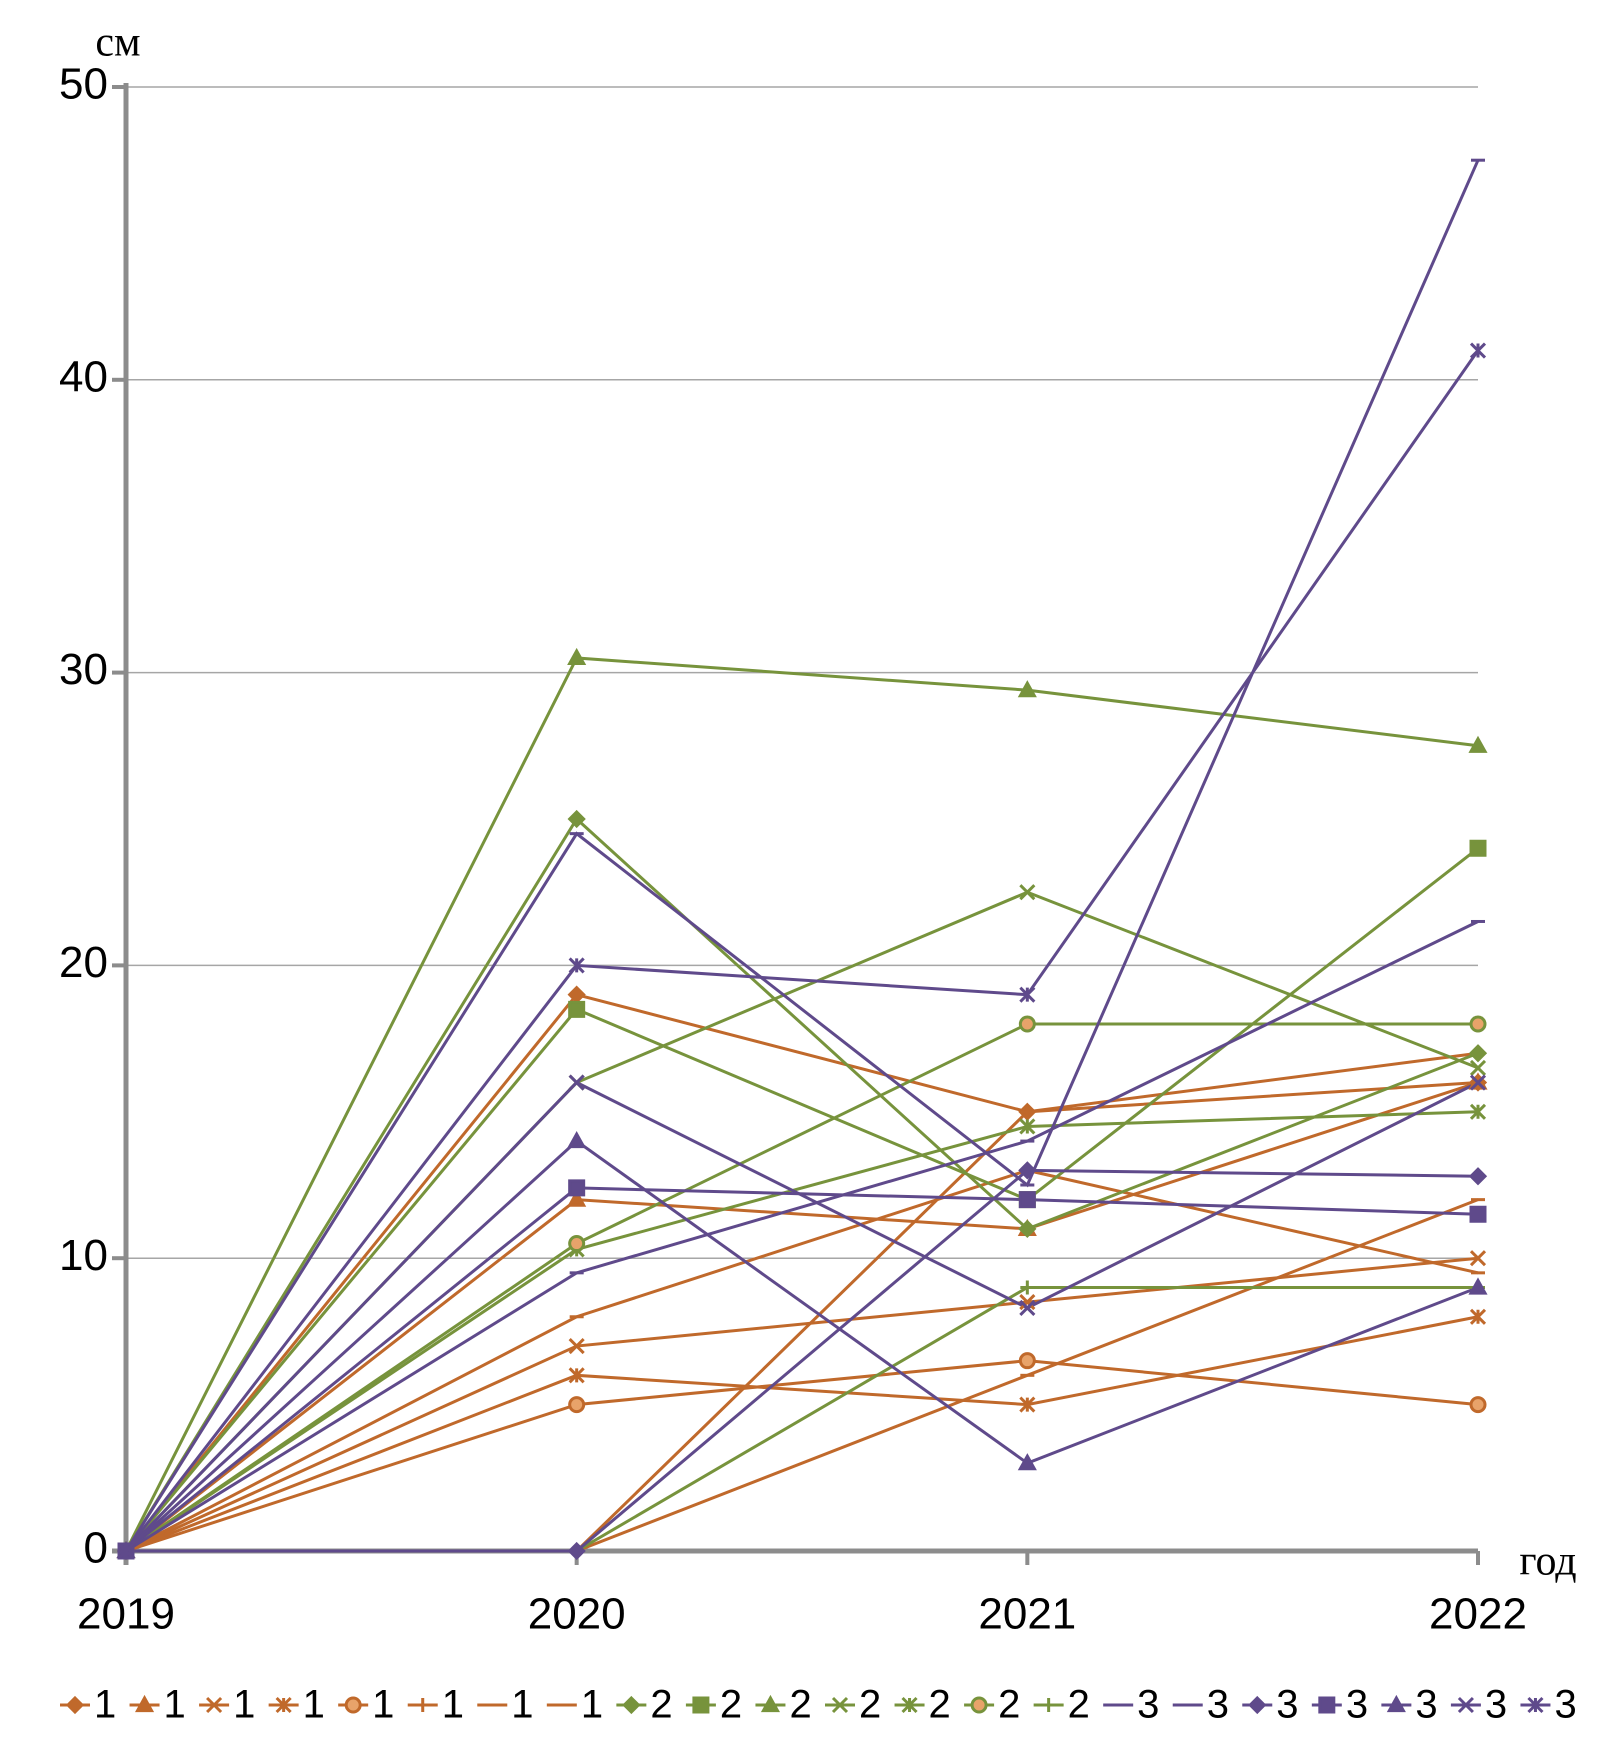  What do you see at coordinates (1478, 1614) in the screenshot?
I see `x-tick-label: 2022` at bounding box center [1478, 1614].